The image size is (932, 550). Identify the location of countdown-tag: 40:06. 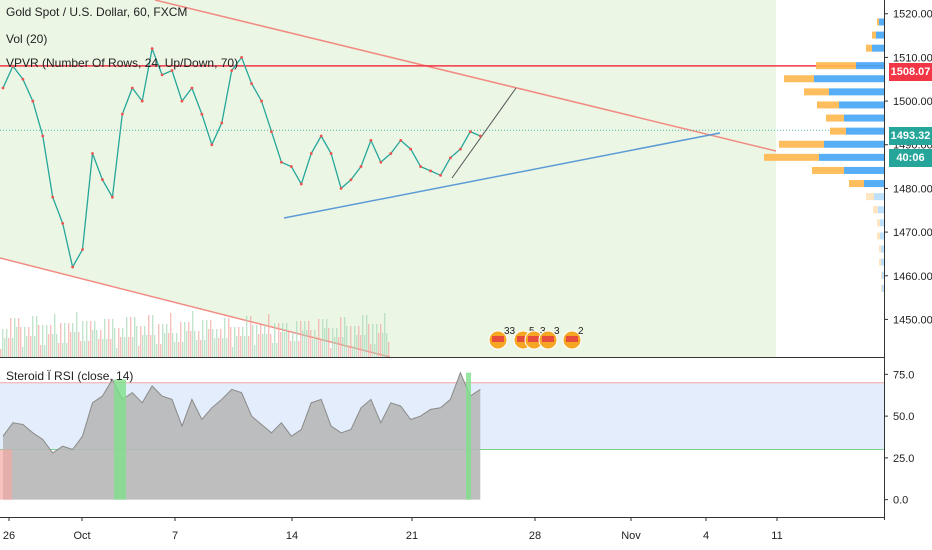
(910, 158).